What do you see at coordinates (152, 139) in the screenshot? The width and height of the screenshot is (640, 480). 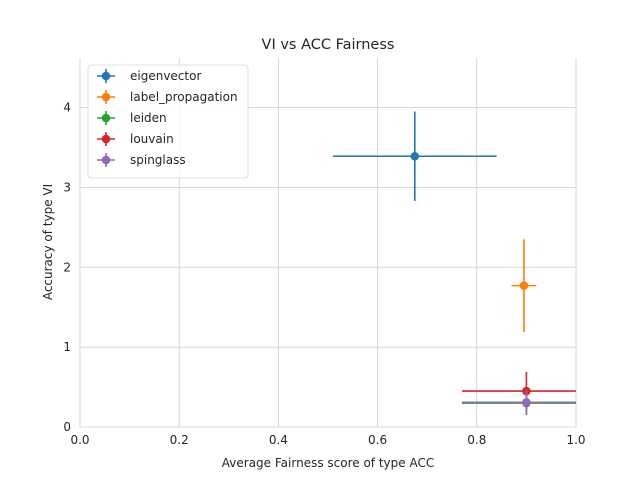 I see `legend-label: louvain` at bounding box center [152, 139].